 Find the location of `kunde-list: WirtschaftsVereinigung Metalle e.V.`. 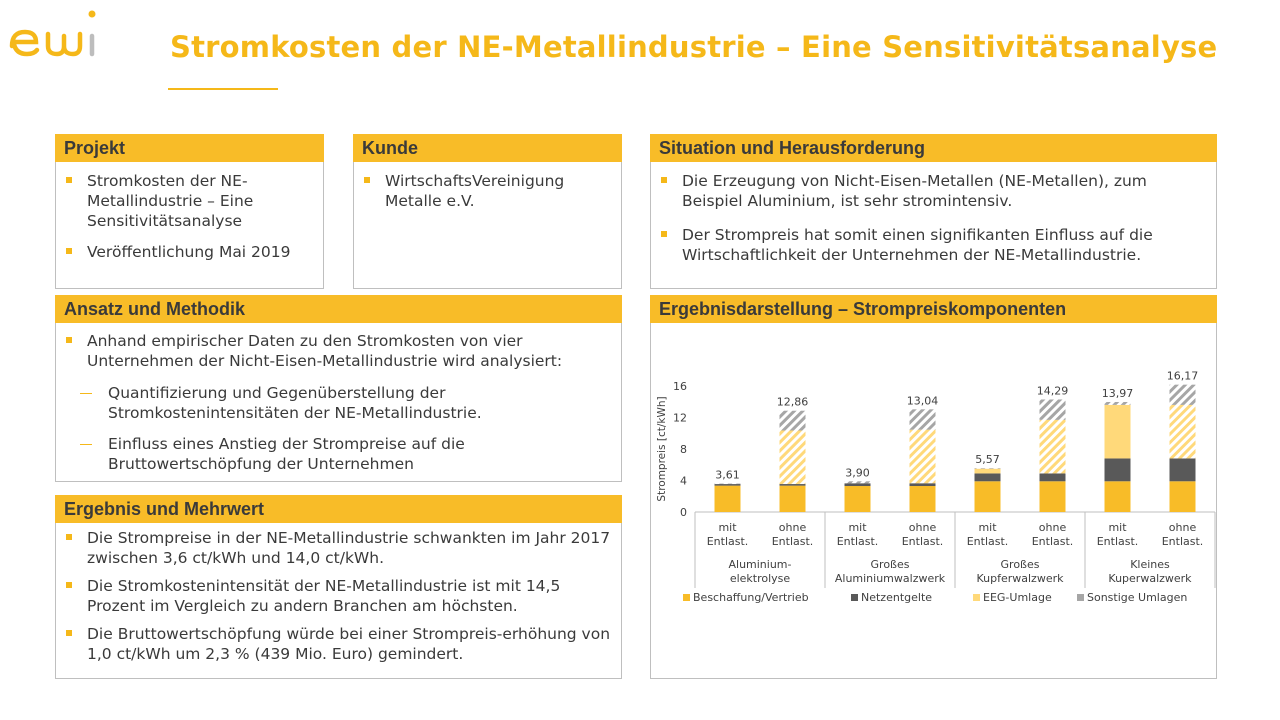

kunde-list: WirtschaftsVereinigung Metalle e.V. is located at coordinates (487, 191).